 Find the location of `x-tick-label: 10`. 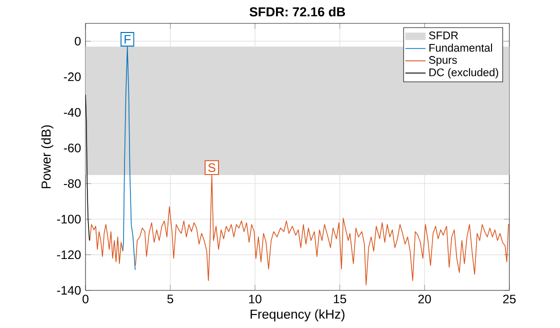

x-tick-label: 10 is located at coordinates (255, 299).